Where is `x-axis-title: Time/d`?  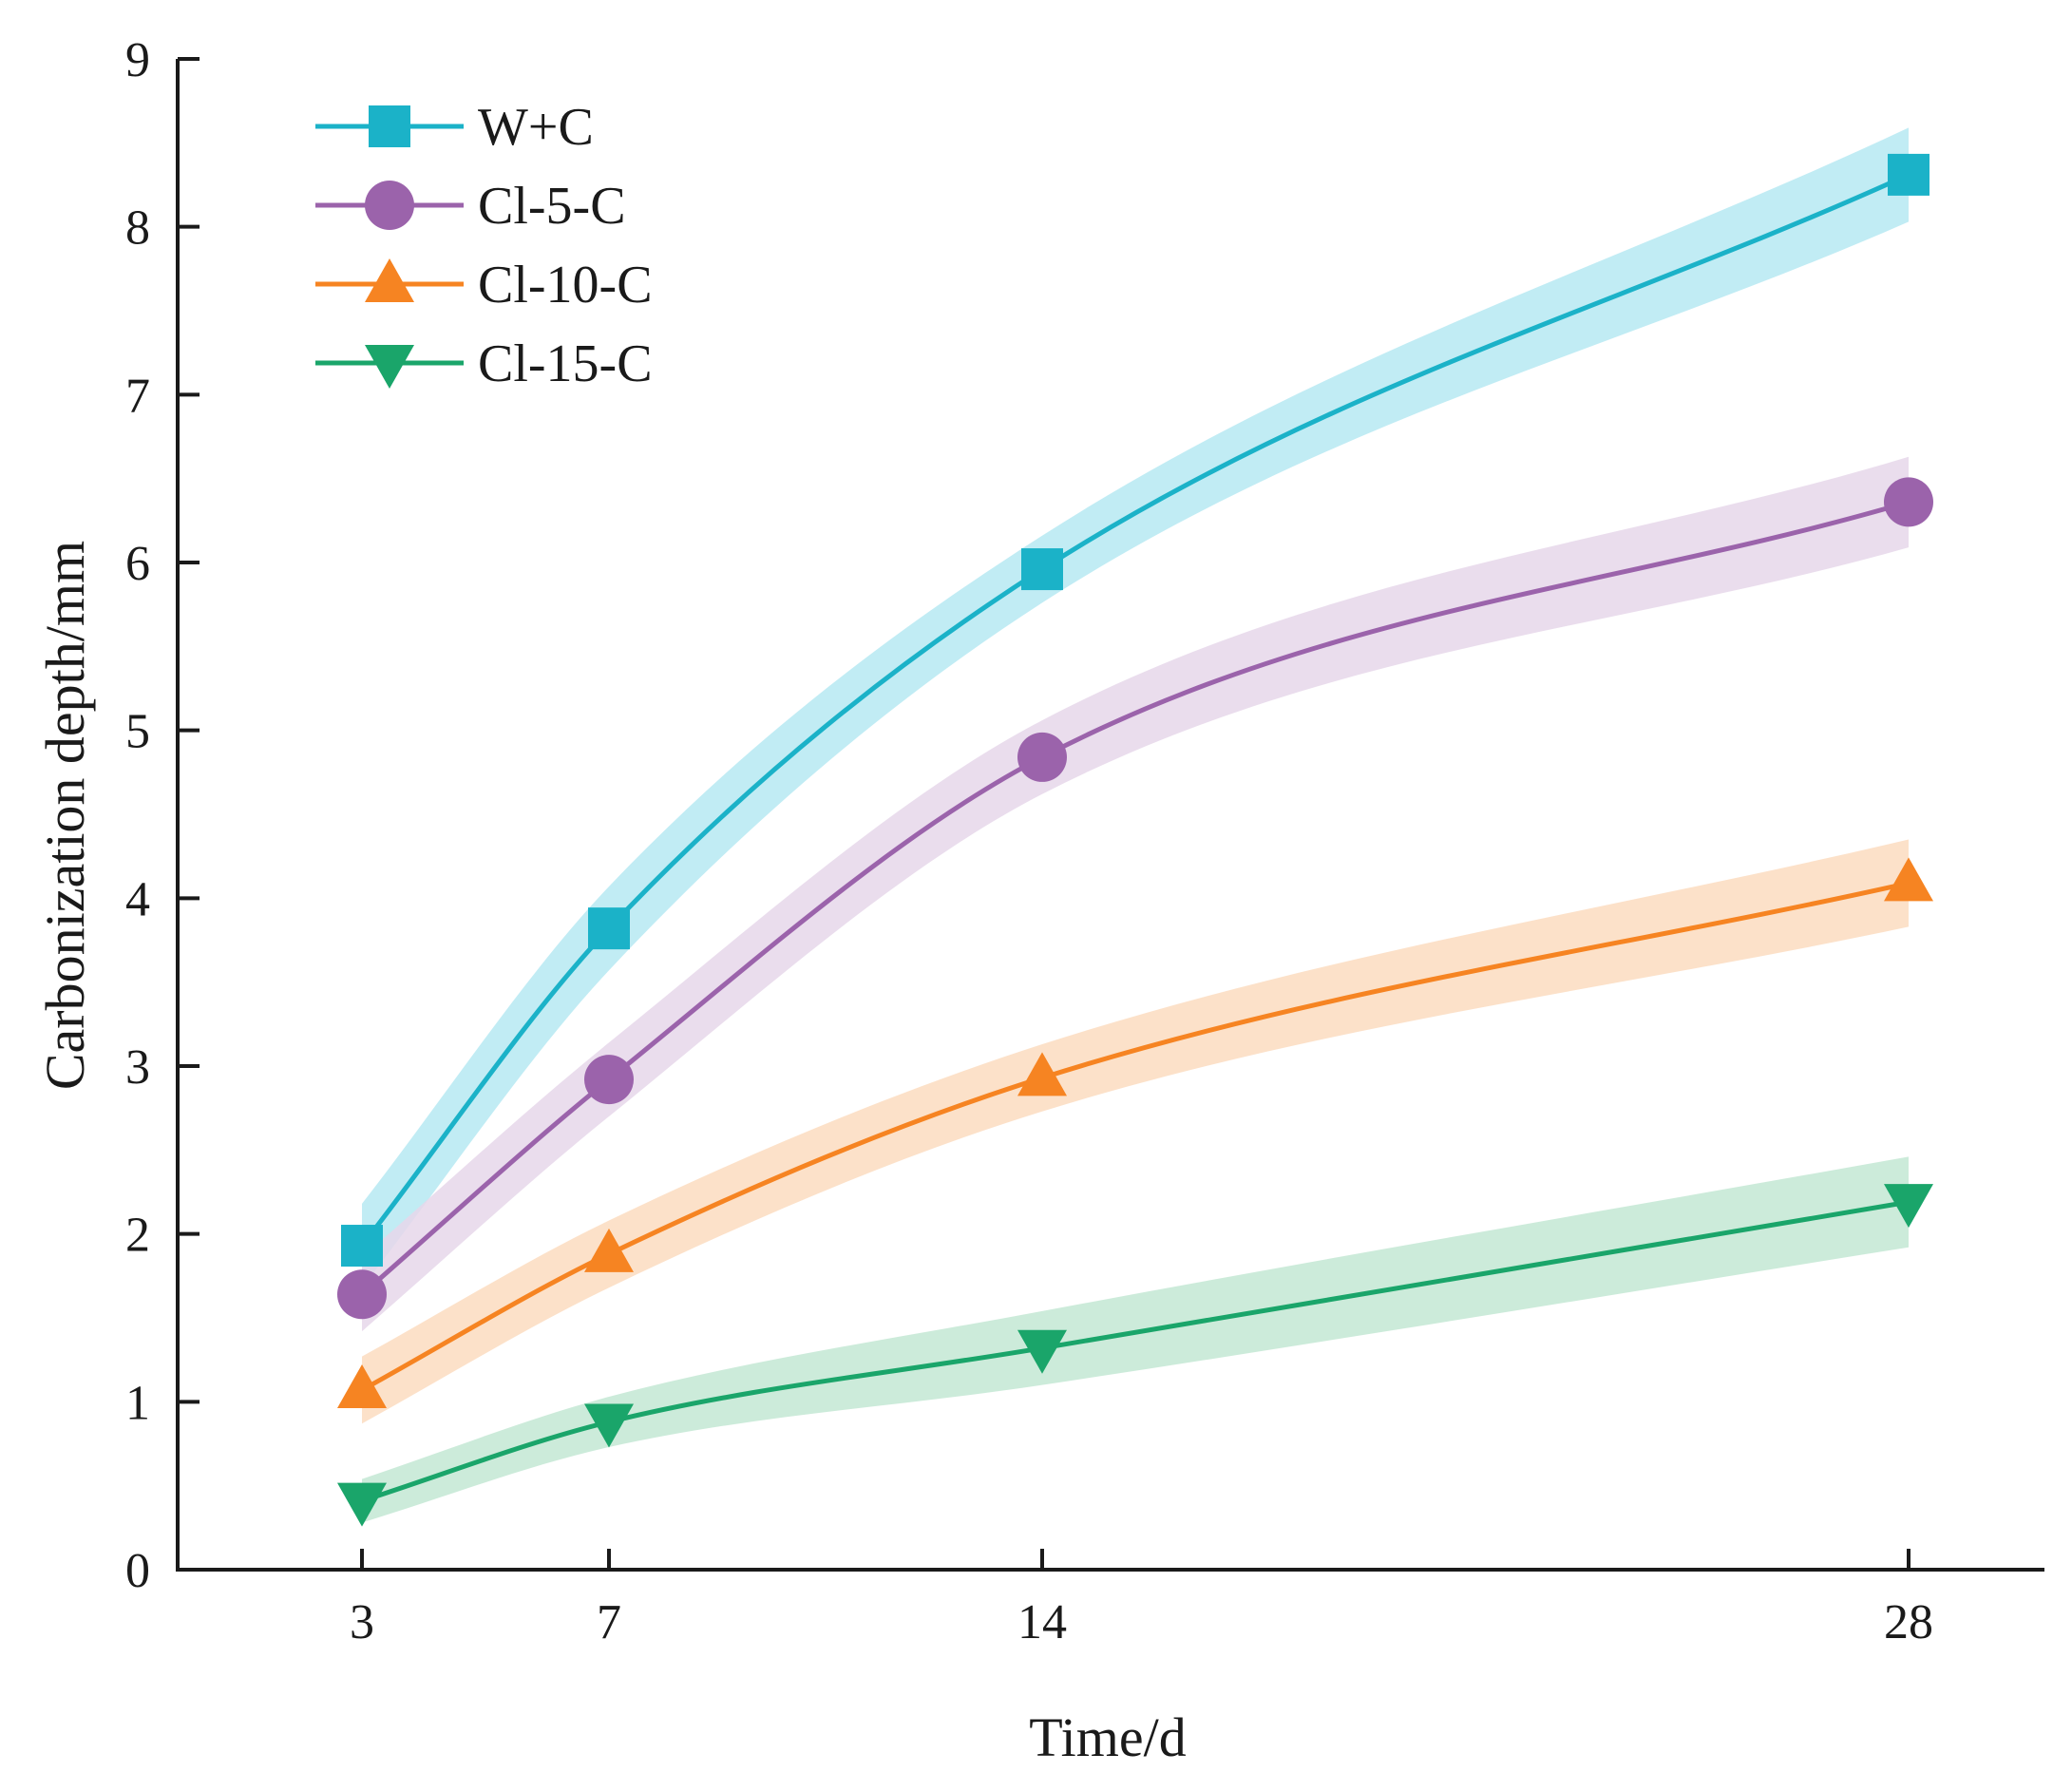
x-axis-title: Time/d is located at coordinates (1107, 1737).